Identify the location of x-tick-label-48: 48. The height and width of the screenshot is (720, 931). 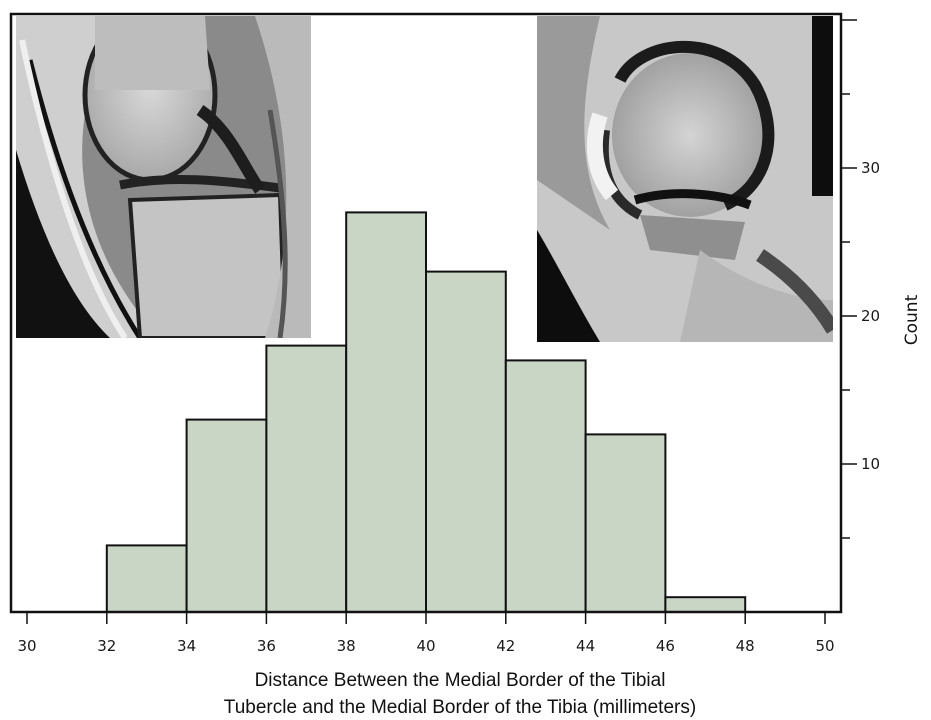
(745, 646).